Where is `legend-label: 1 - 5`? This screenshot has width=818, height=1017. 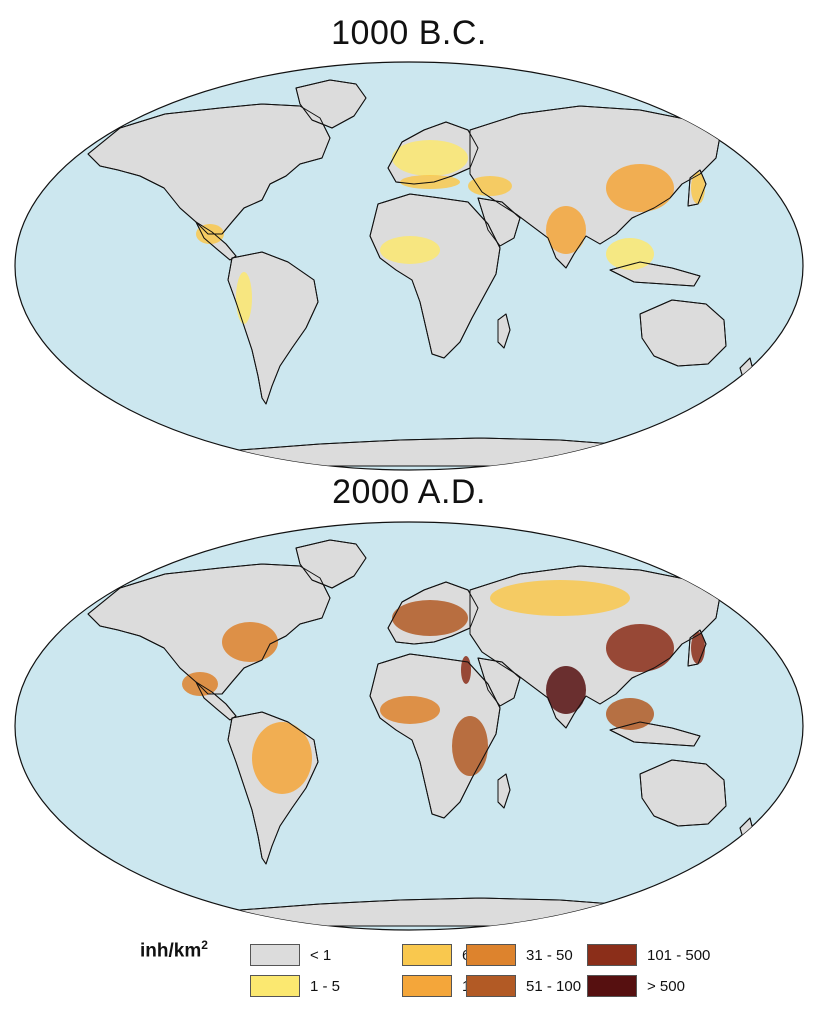 legend-label: 1 - 5 is located at coordinates (325, 986).